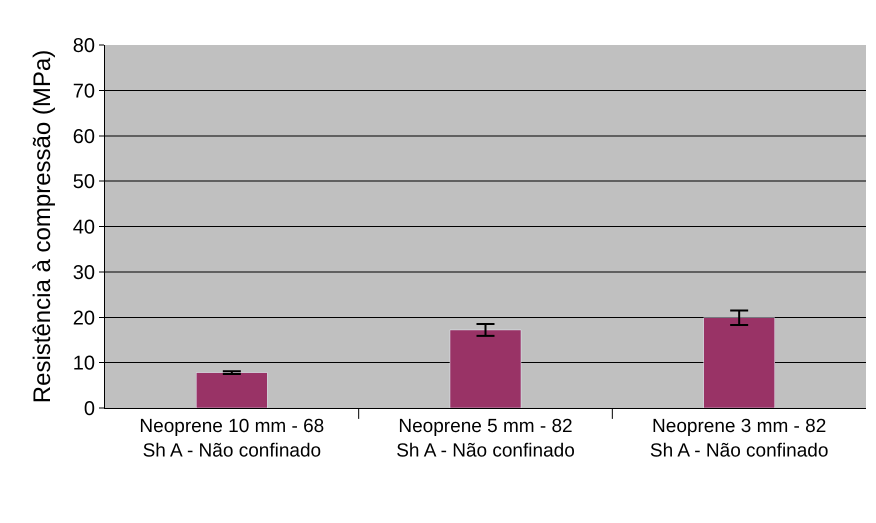  I want to click on y-axis-title: Resistência à compressão (MPa), so click(42, 227).